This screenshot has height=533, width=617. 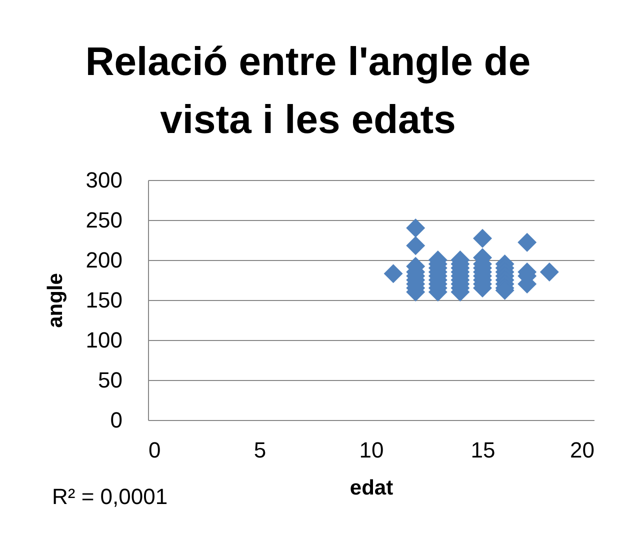 What do you see at coordinates (372, 488) in the screenshot?
I see `x-axis-title: edat` at bounding box center [372, 488].